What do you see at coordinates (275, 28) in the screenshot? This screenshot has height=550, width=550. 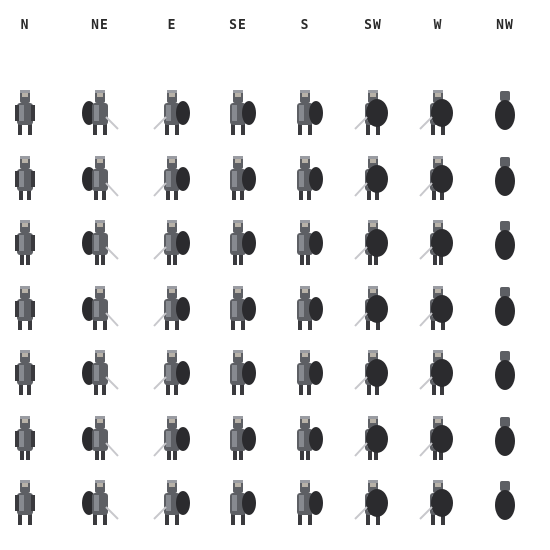 I see `direction-header: N NE E SE S SW W NW` at bounding box center [275, 28].